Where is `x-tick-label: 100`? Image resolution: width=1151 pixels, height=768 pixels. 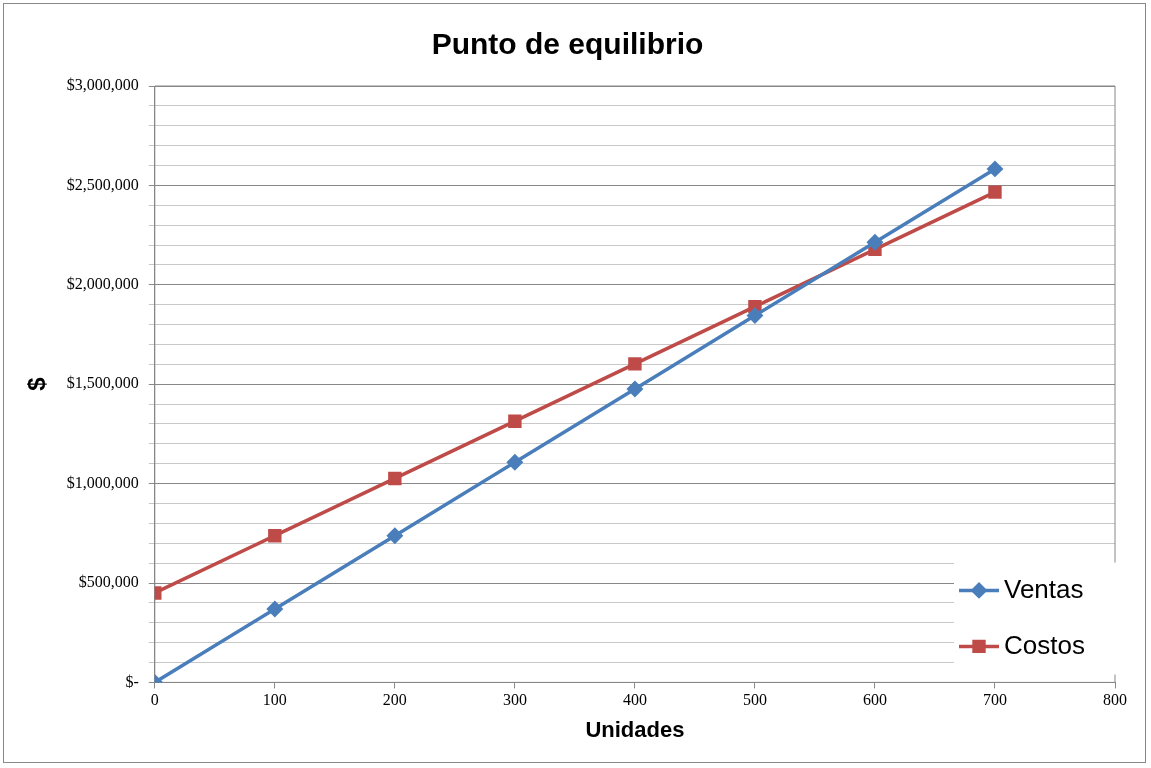 x-tick-label: 100 is located at coordinates (274, 700).